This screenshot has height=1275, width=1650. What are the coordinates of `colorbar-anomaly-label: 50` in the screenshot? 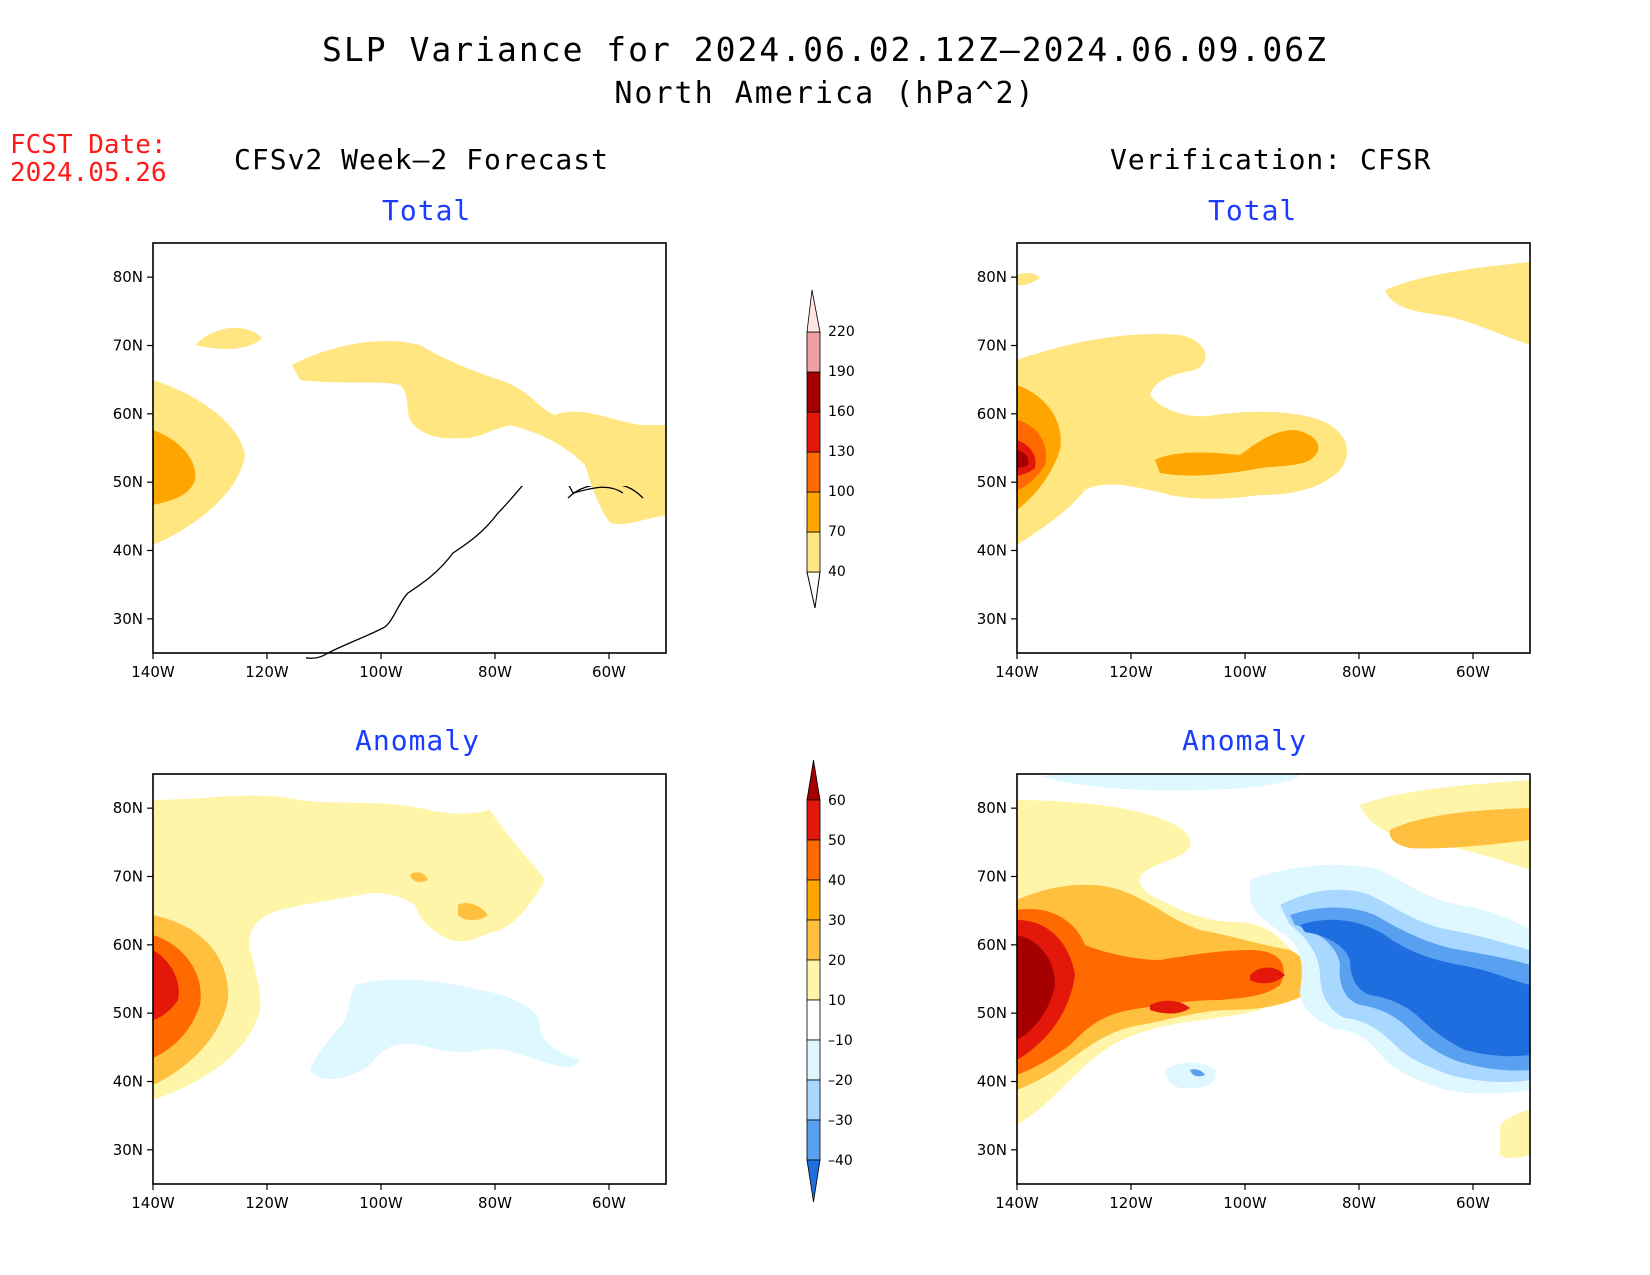 It's located at (837, 841).